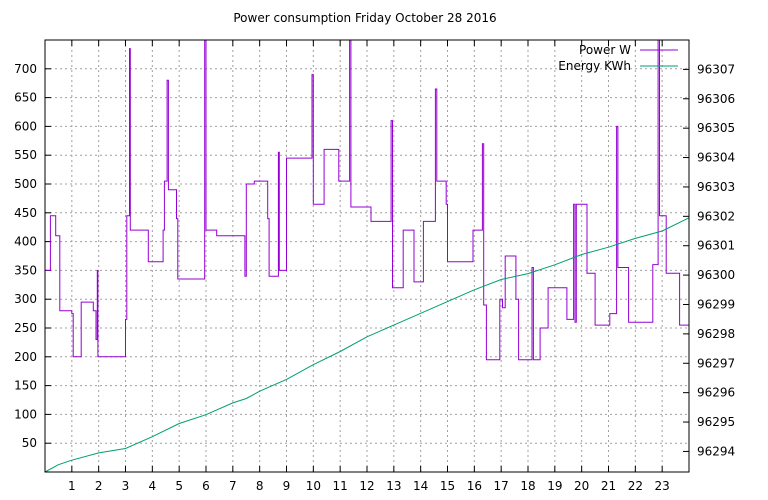 This screenshot has width=768, height=500. I want to click on y-tick-label: 700, so click(25, 69).